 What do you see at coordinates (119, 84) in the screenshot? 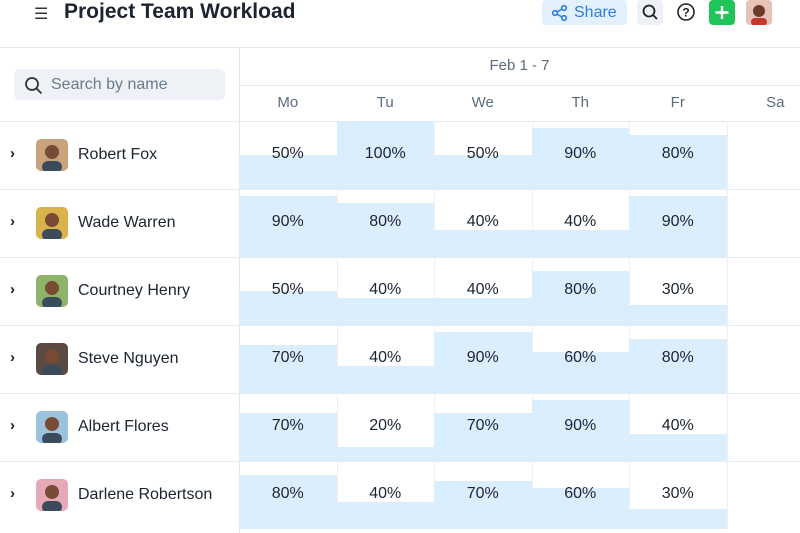
I see `search-input: Search by name` at bounding box center [119, 84].